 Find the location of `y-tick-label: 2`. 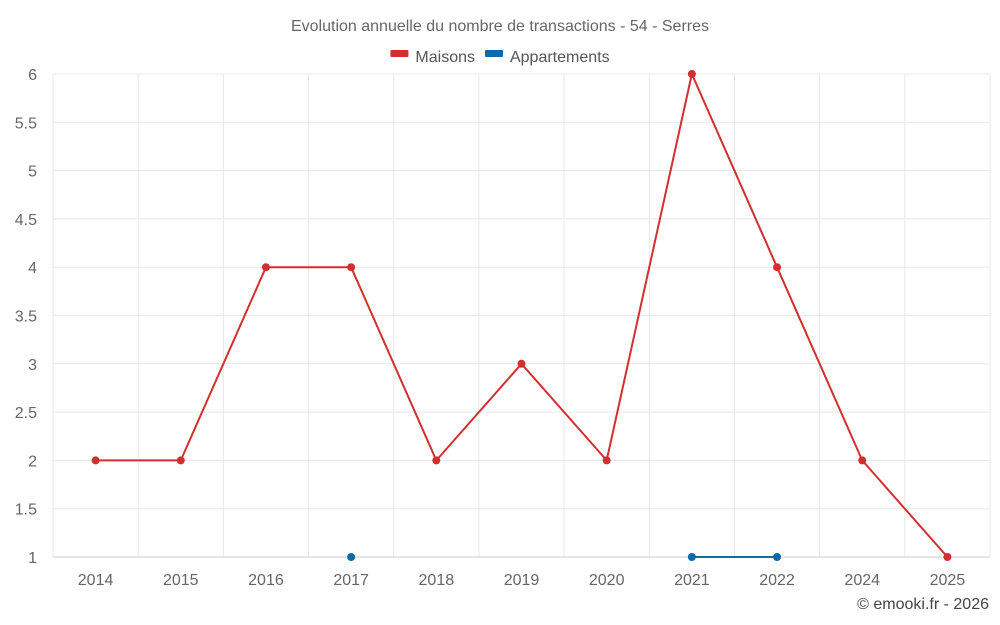

y-tick-label: 2 is located at coordinates (32, 461).